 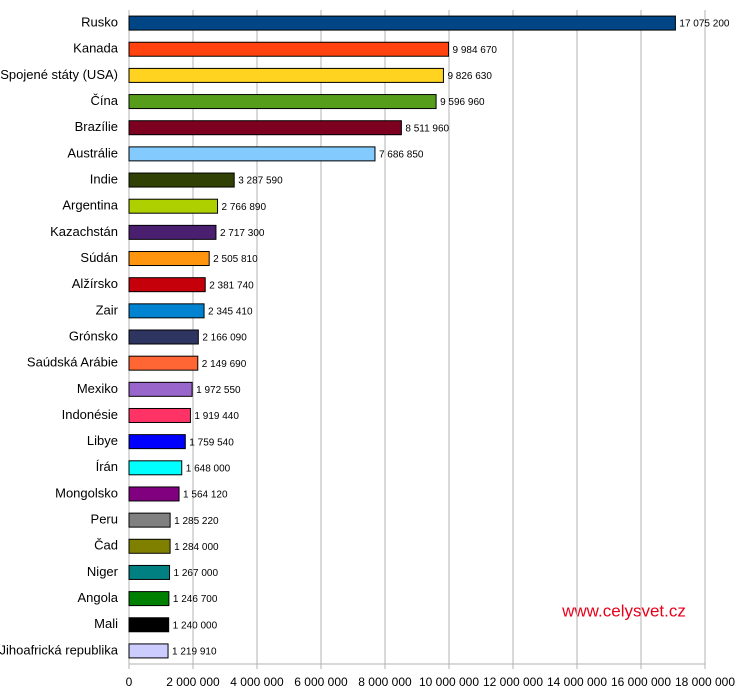 I want to click on value-label: 1 919 440, so click(x=216, y=416).